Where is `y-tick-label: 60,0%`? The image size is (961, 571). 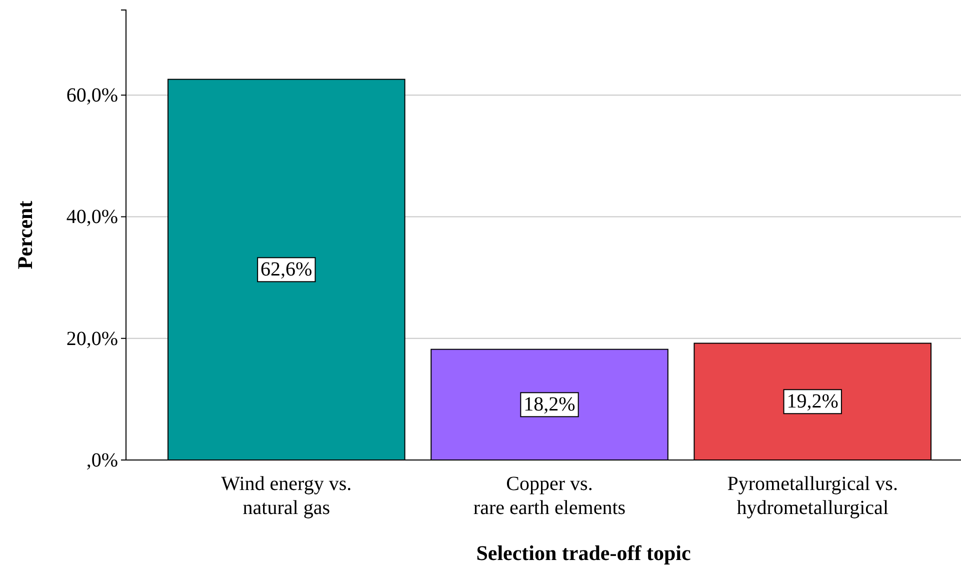
y-tick-label: 60,0% is located at coordinates (92, 95).